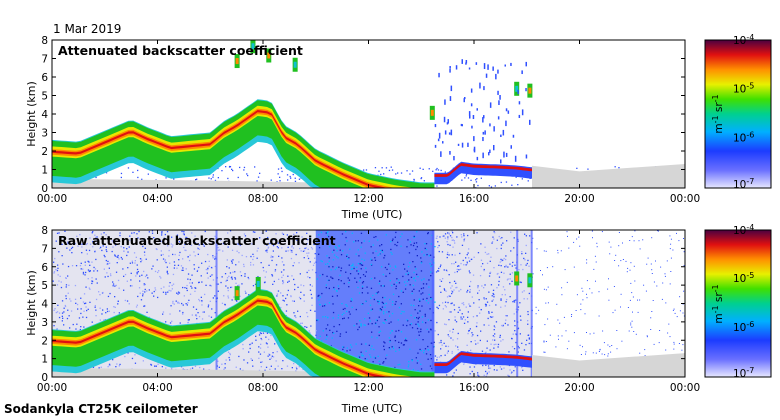  Describe the element at coordinates (743, 373) in the screenshot. I see `colorbar-tick-label: 10⁻⁷` at that location.